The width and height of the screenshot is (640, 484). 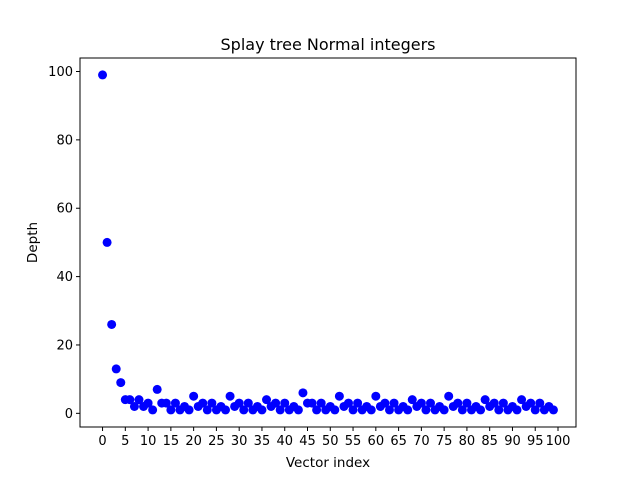 I want to click on x-tick-label: 30, so click(x=239, y=441).